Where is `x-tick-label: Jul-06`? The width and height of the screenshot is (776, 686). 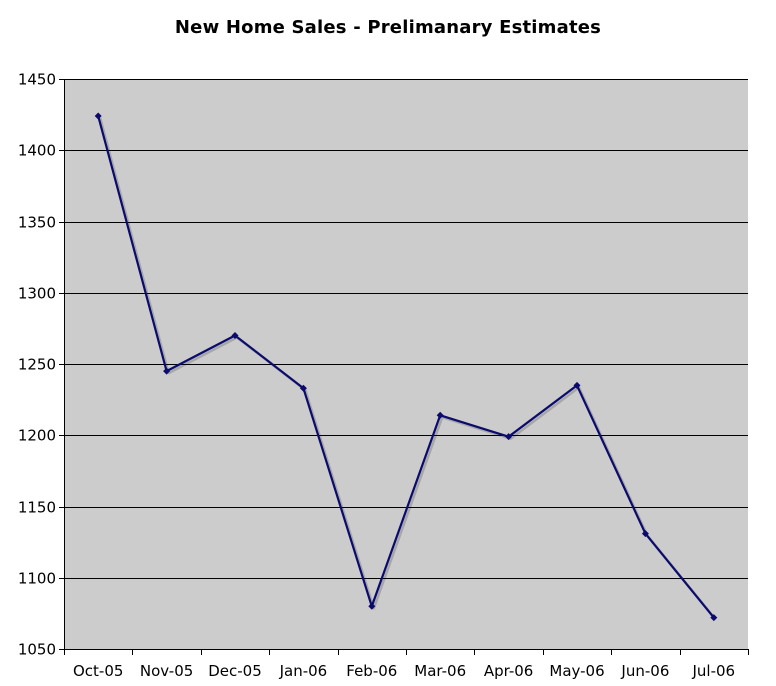
x-tick-label: Jul-06 is located at coordinates (713, 671).